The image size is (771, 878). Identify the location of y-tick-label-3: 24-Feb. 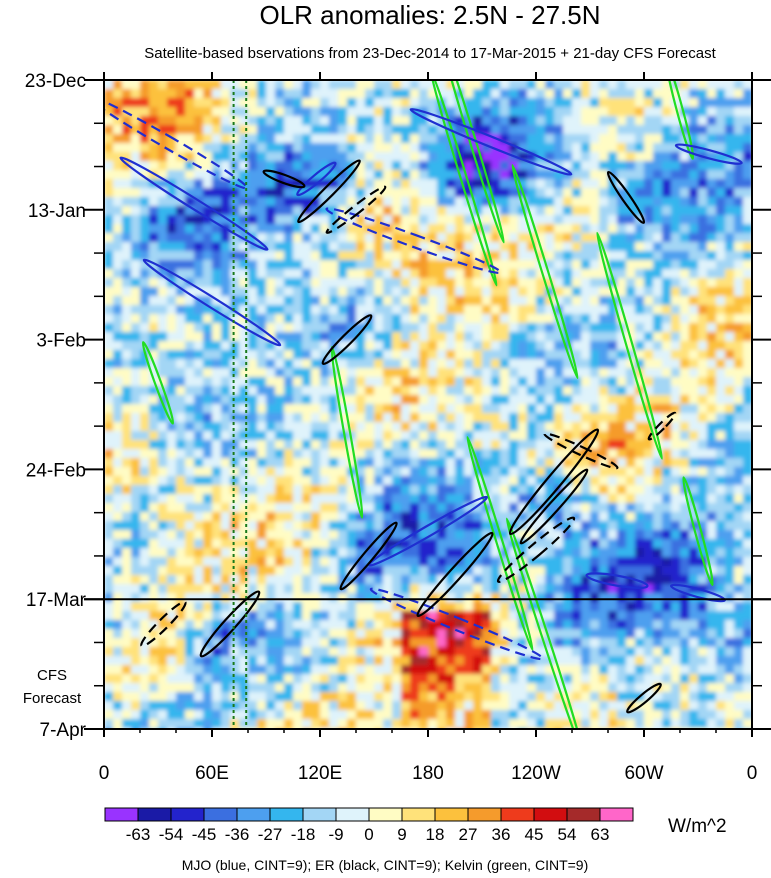
(56, 470).